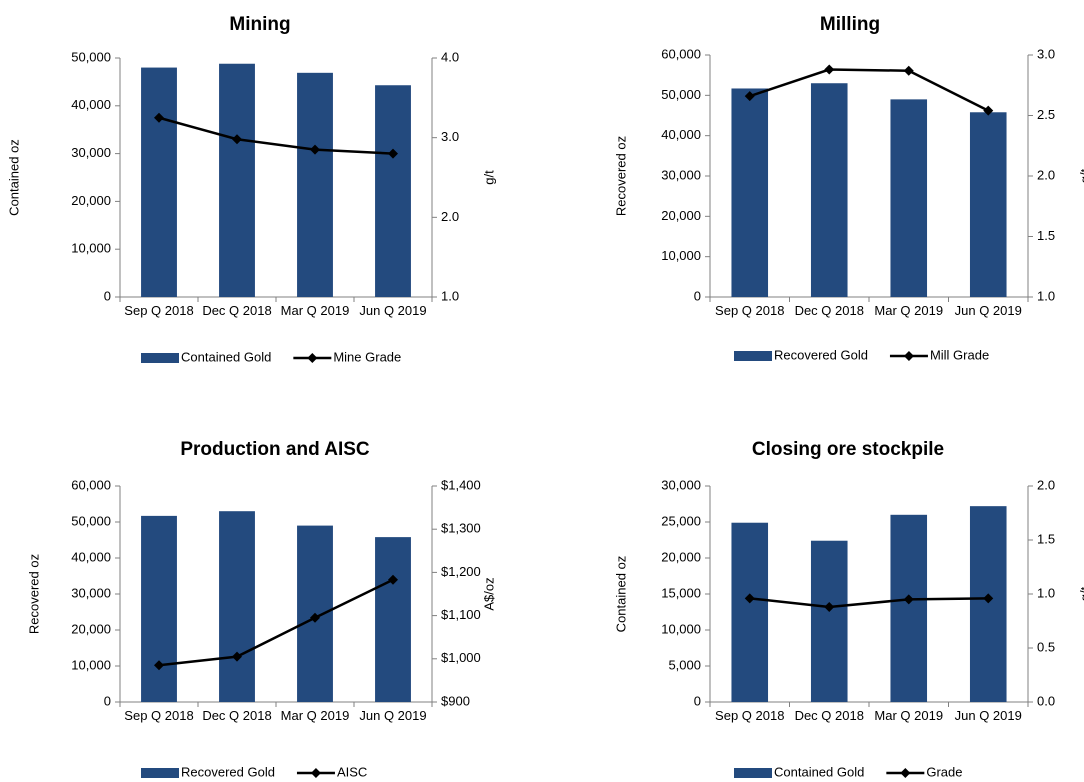 Image resolution: width=1084 pixels, height=782 pixels. Describe the element at coordinates (259, 24) in the screenshot. I see `chart-title: Mining` at that location.